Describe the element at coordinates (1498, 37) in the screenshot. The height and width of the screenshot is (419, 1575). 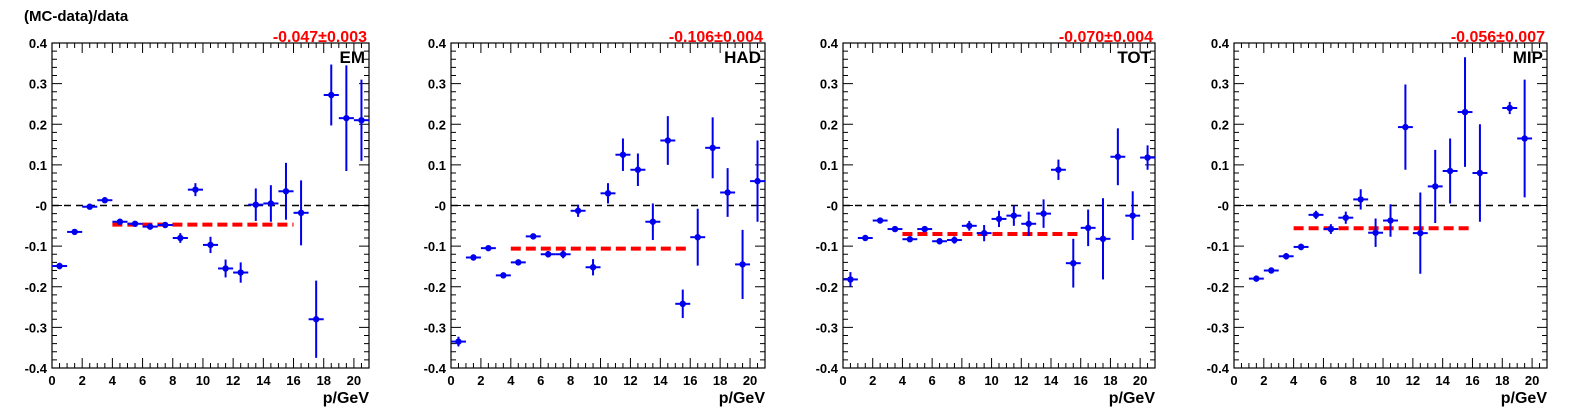
I see `fit-result-label-mip: -0.056±0.007` at that location.